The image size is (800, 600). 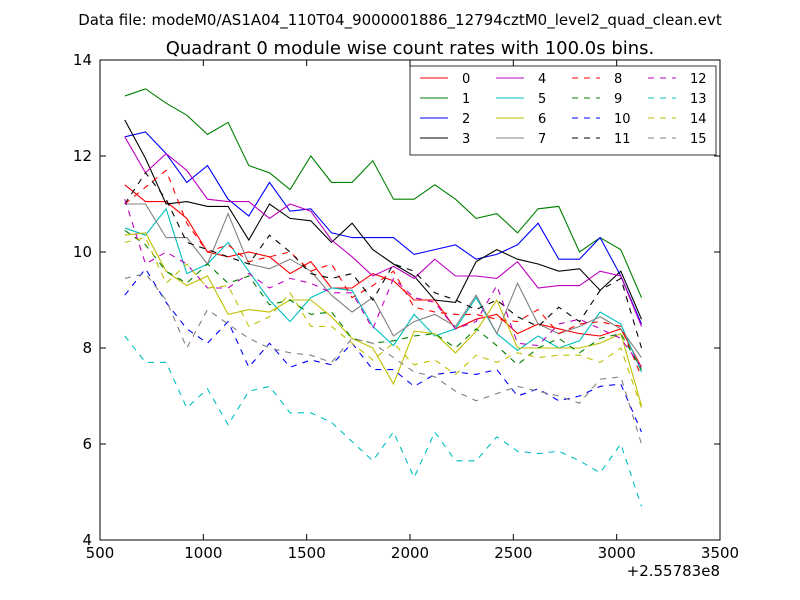 What do you see at coordinates (673, 571) in the screenshot?
I see `x-offset-label: +2.55783e8` at bounding box center [673, 571].